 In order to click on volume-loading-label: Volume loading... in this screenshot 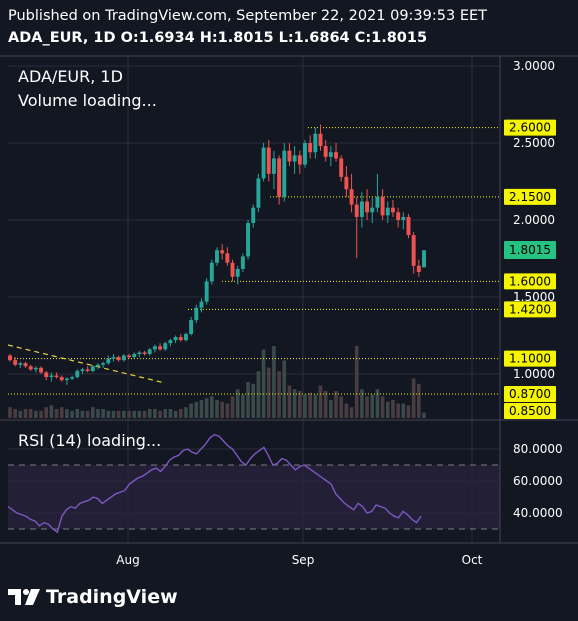, I will do `click(87, 100)`.